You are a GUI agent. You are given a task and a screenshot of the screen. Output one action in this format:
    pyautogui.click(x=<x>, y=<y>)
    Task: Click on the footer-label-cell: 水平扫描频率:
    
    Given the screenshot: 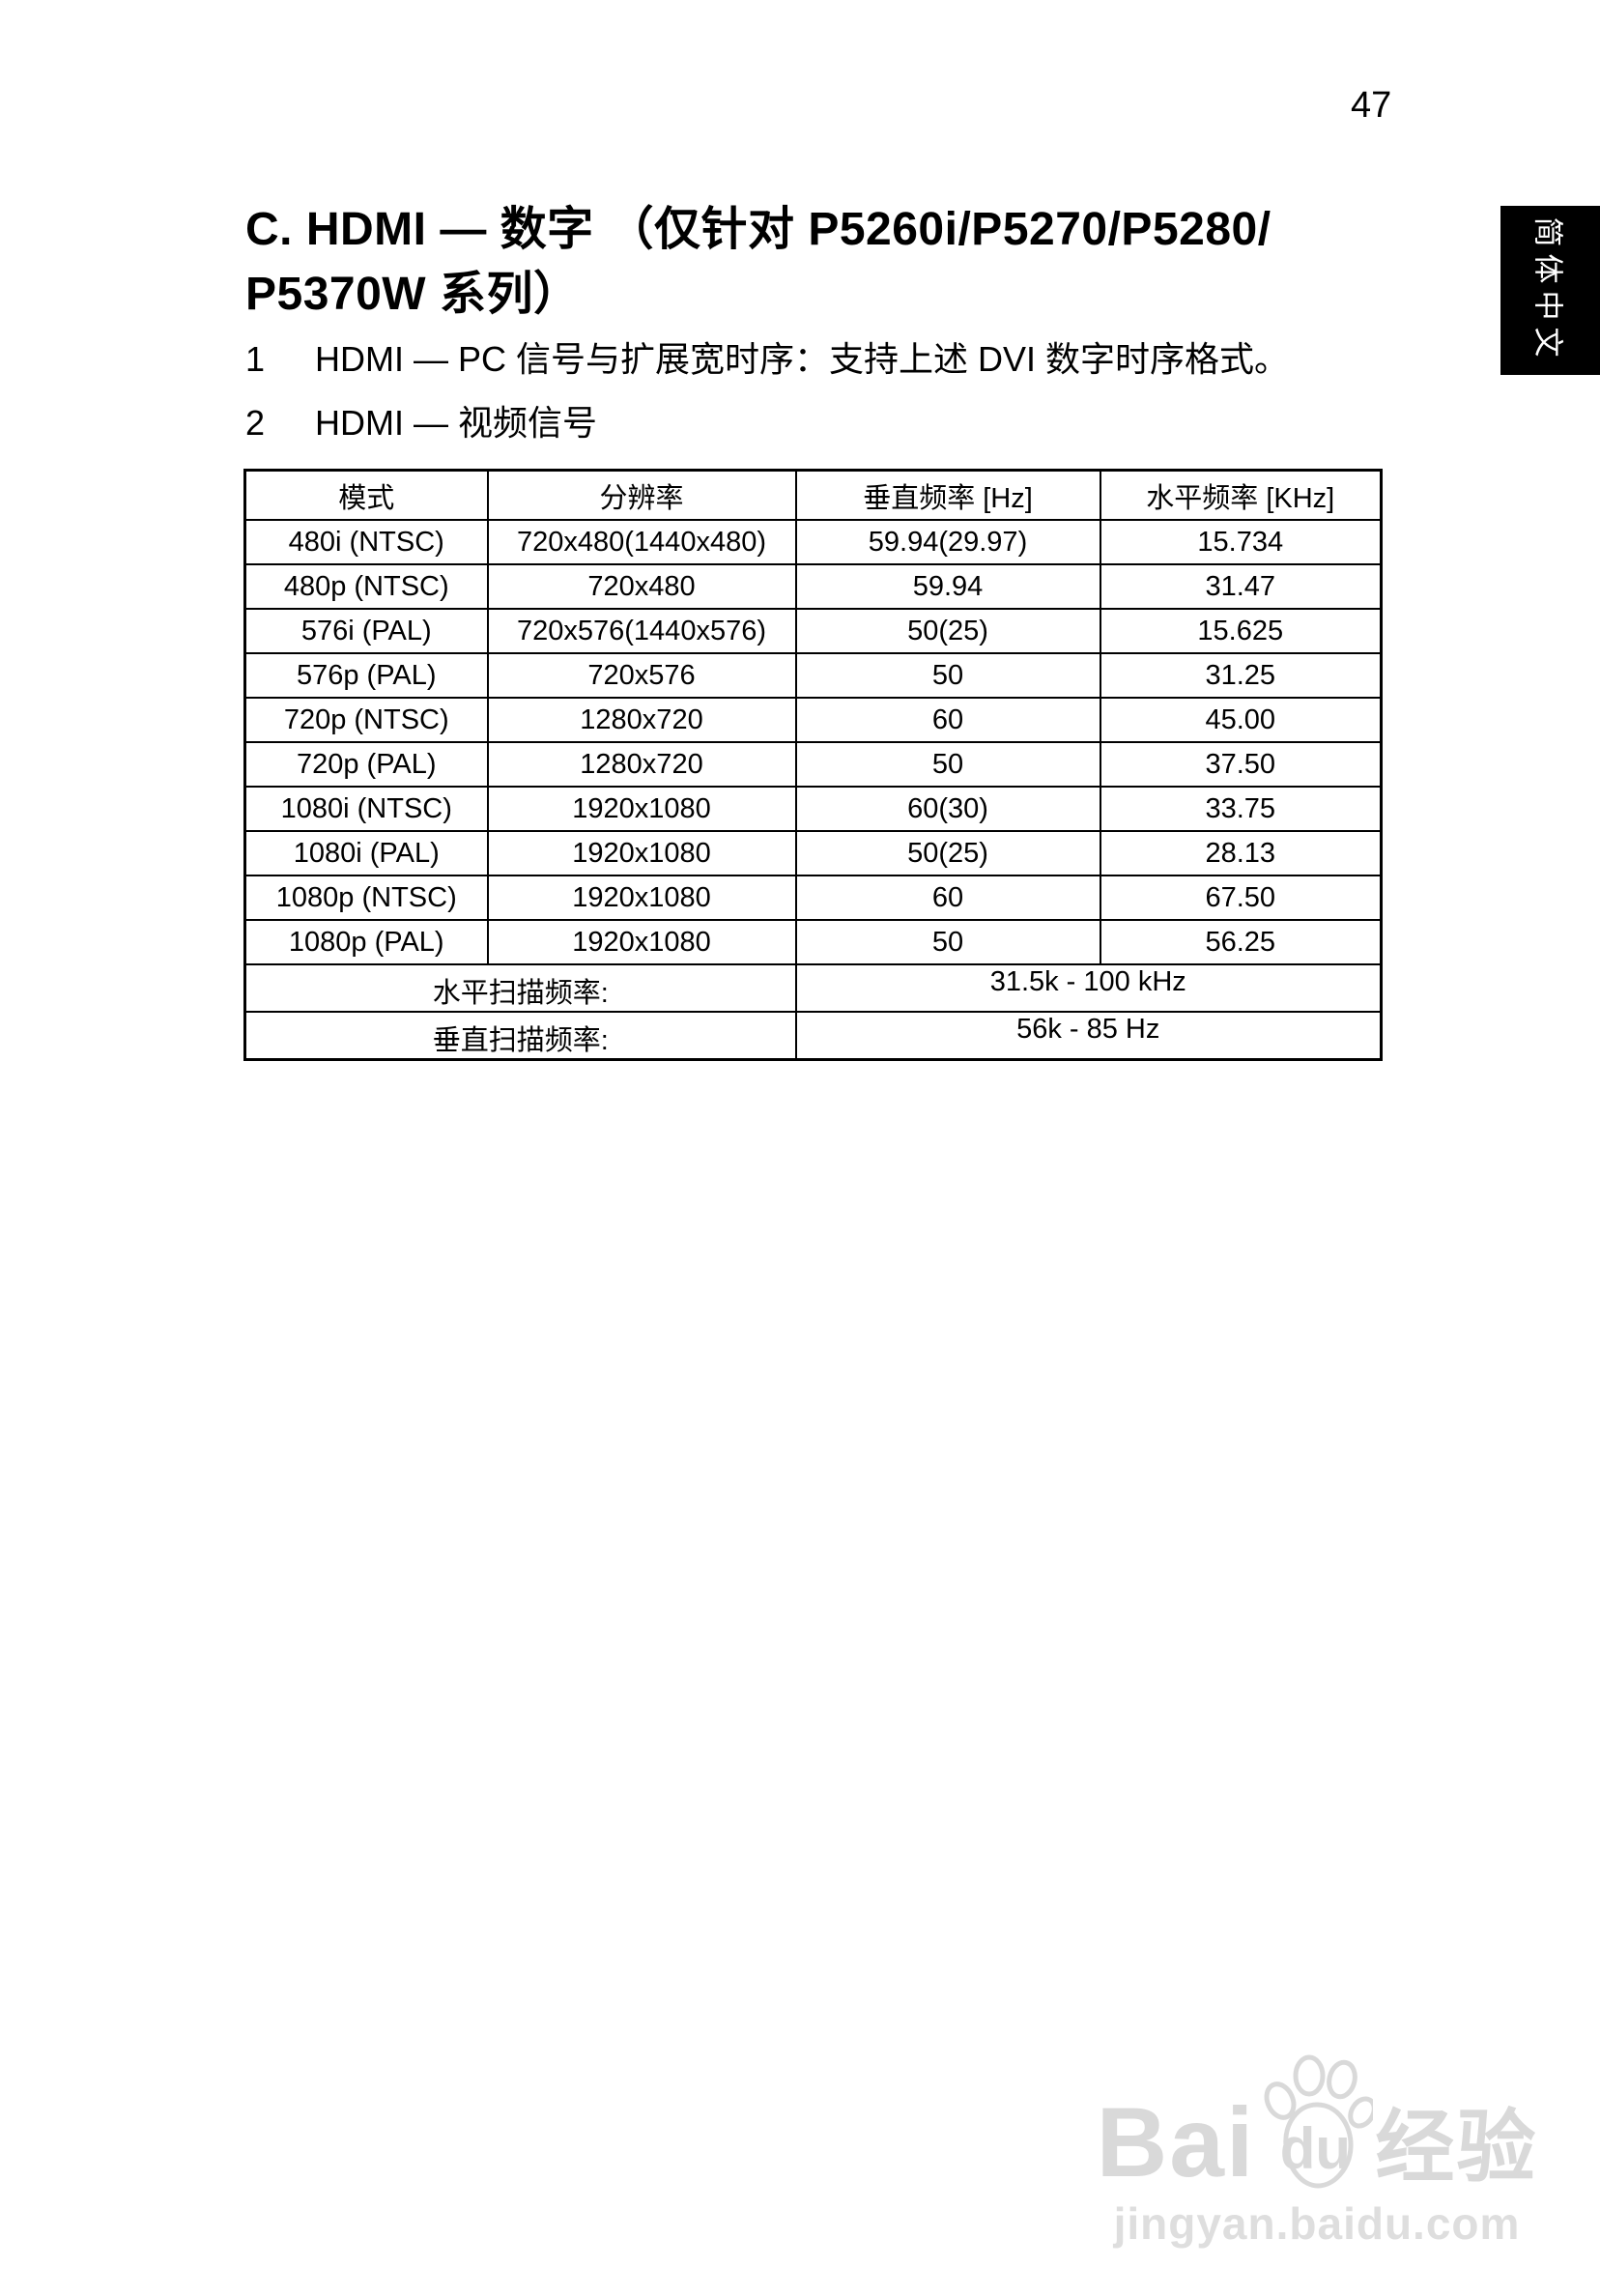 What is the action you would take?
    pyautogui.click(x=520, y=988)
    